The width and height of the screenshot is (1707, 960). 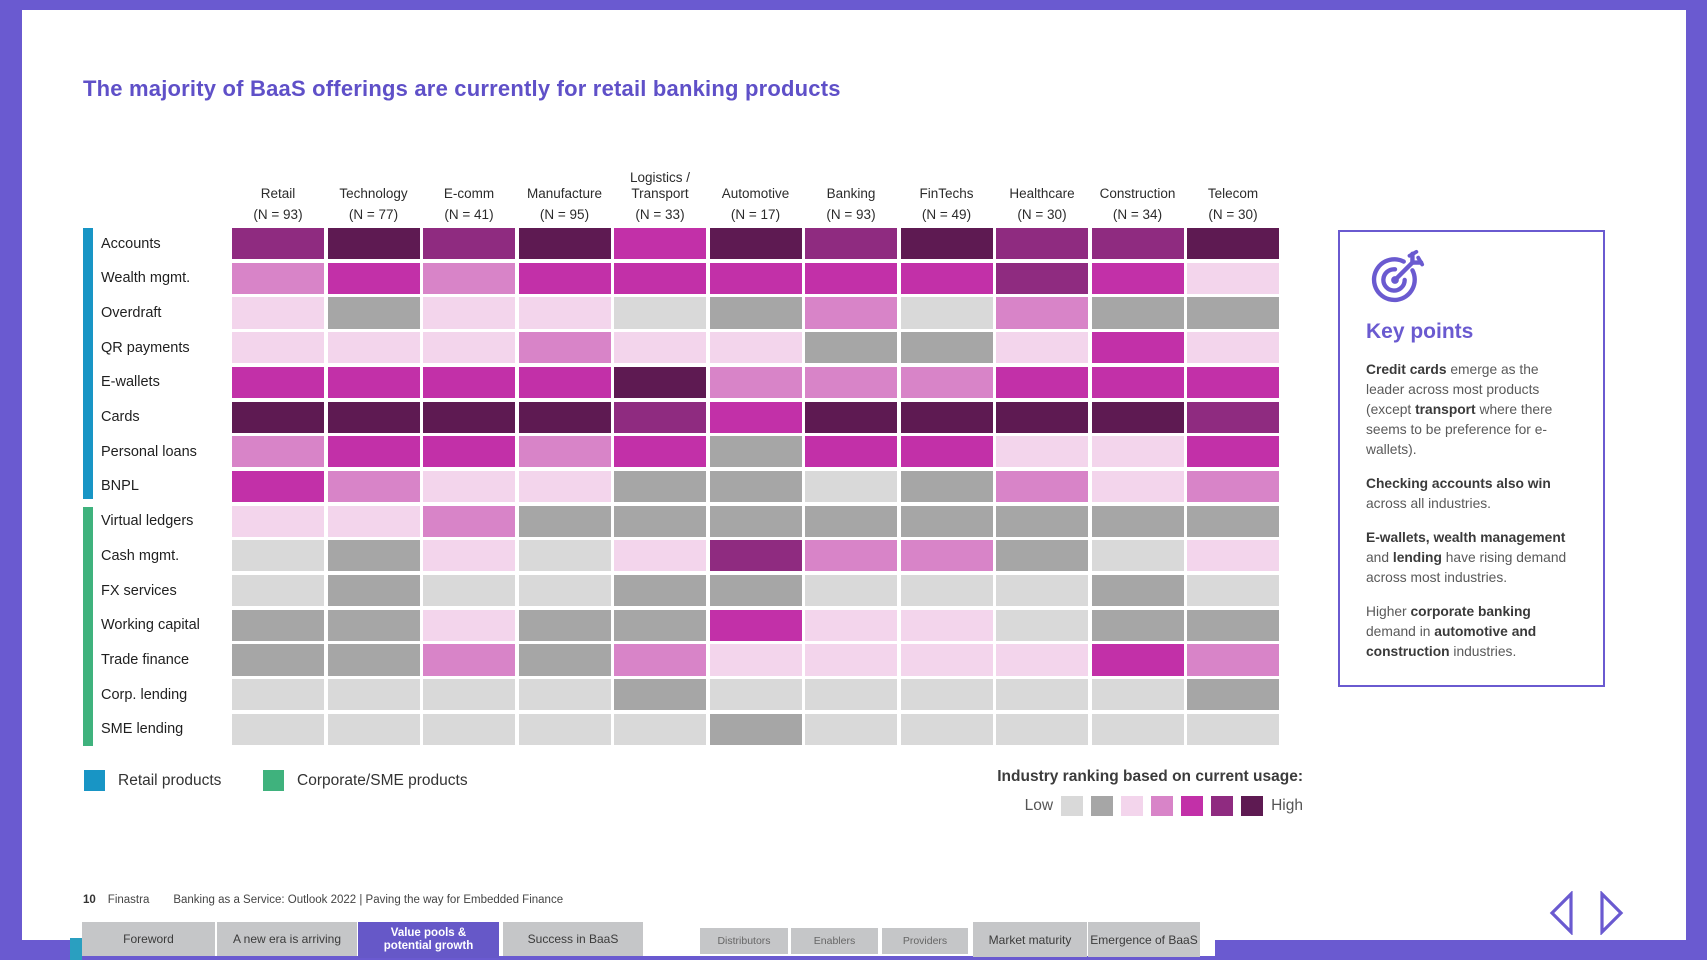 What do you see at coordinates (428, 940) in the screenshot?
I see `tab-value-pools-potential-growth: Value pools & potential growth` at bounding box center [428, 940].